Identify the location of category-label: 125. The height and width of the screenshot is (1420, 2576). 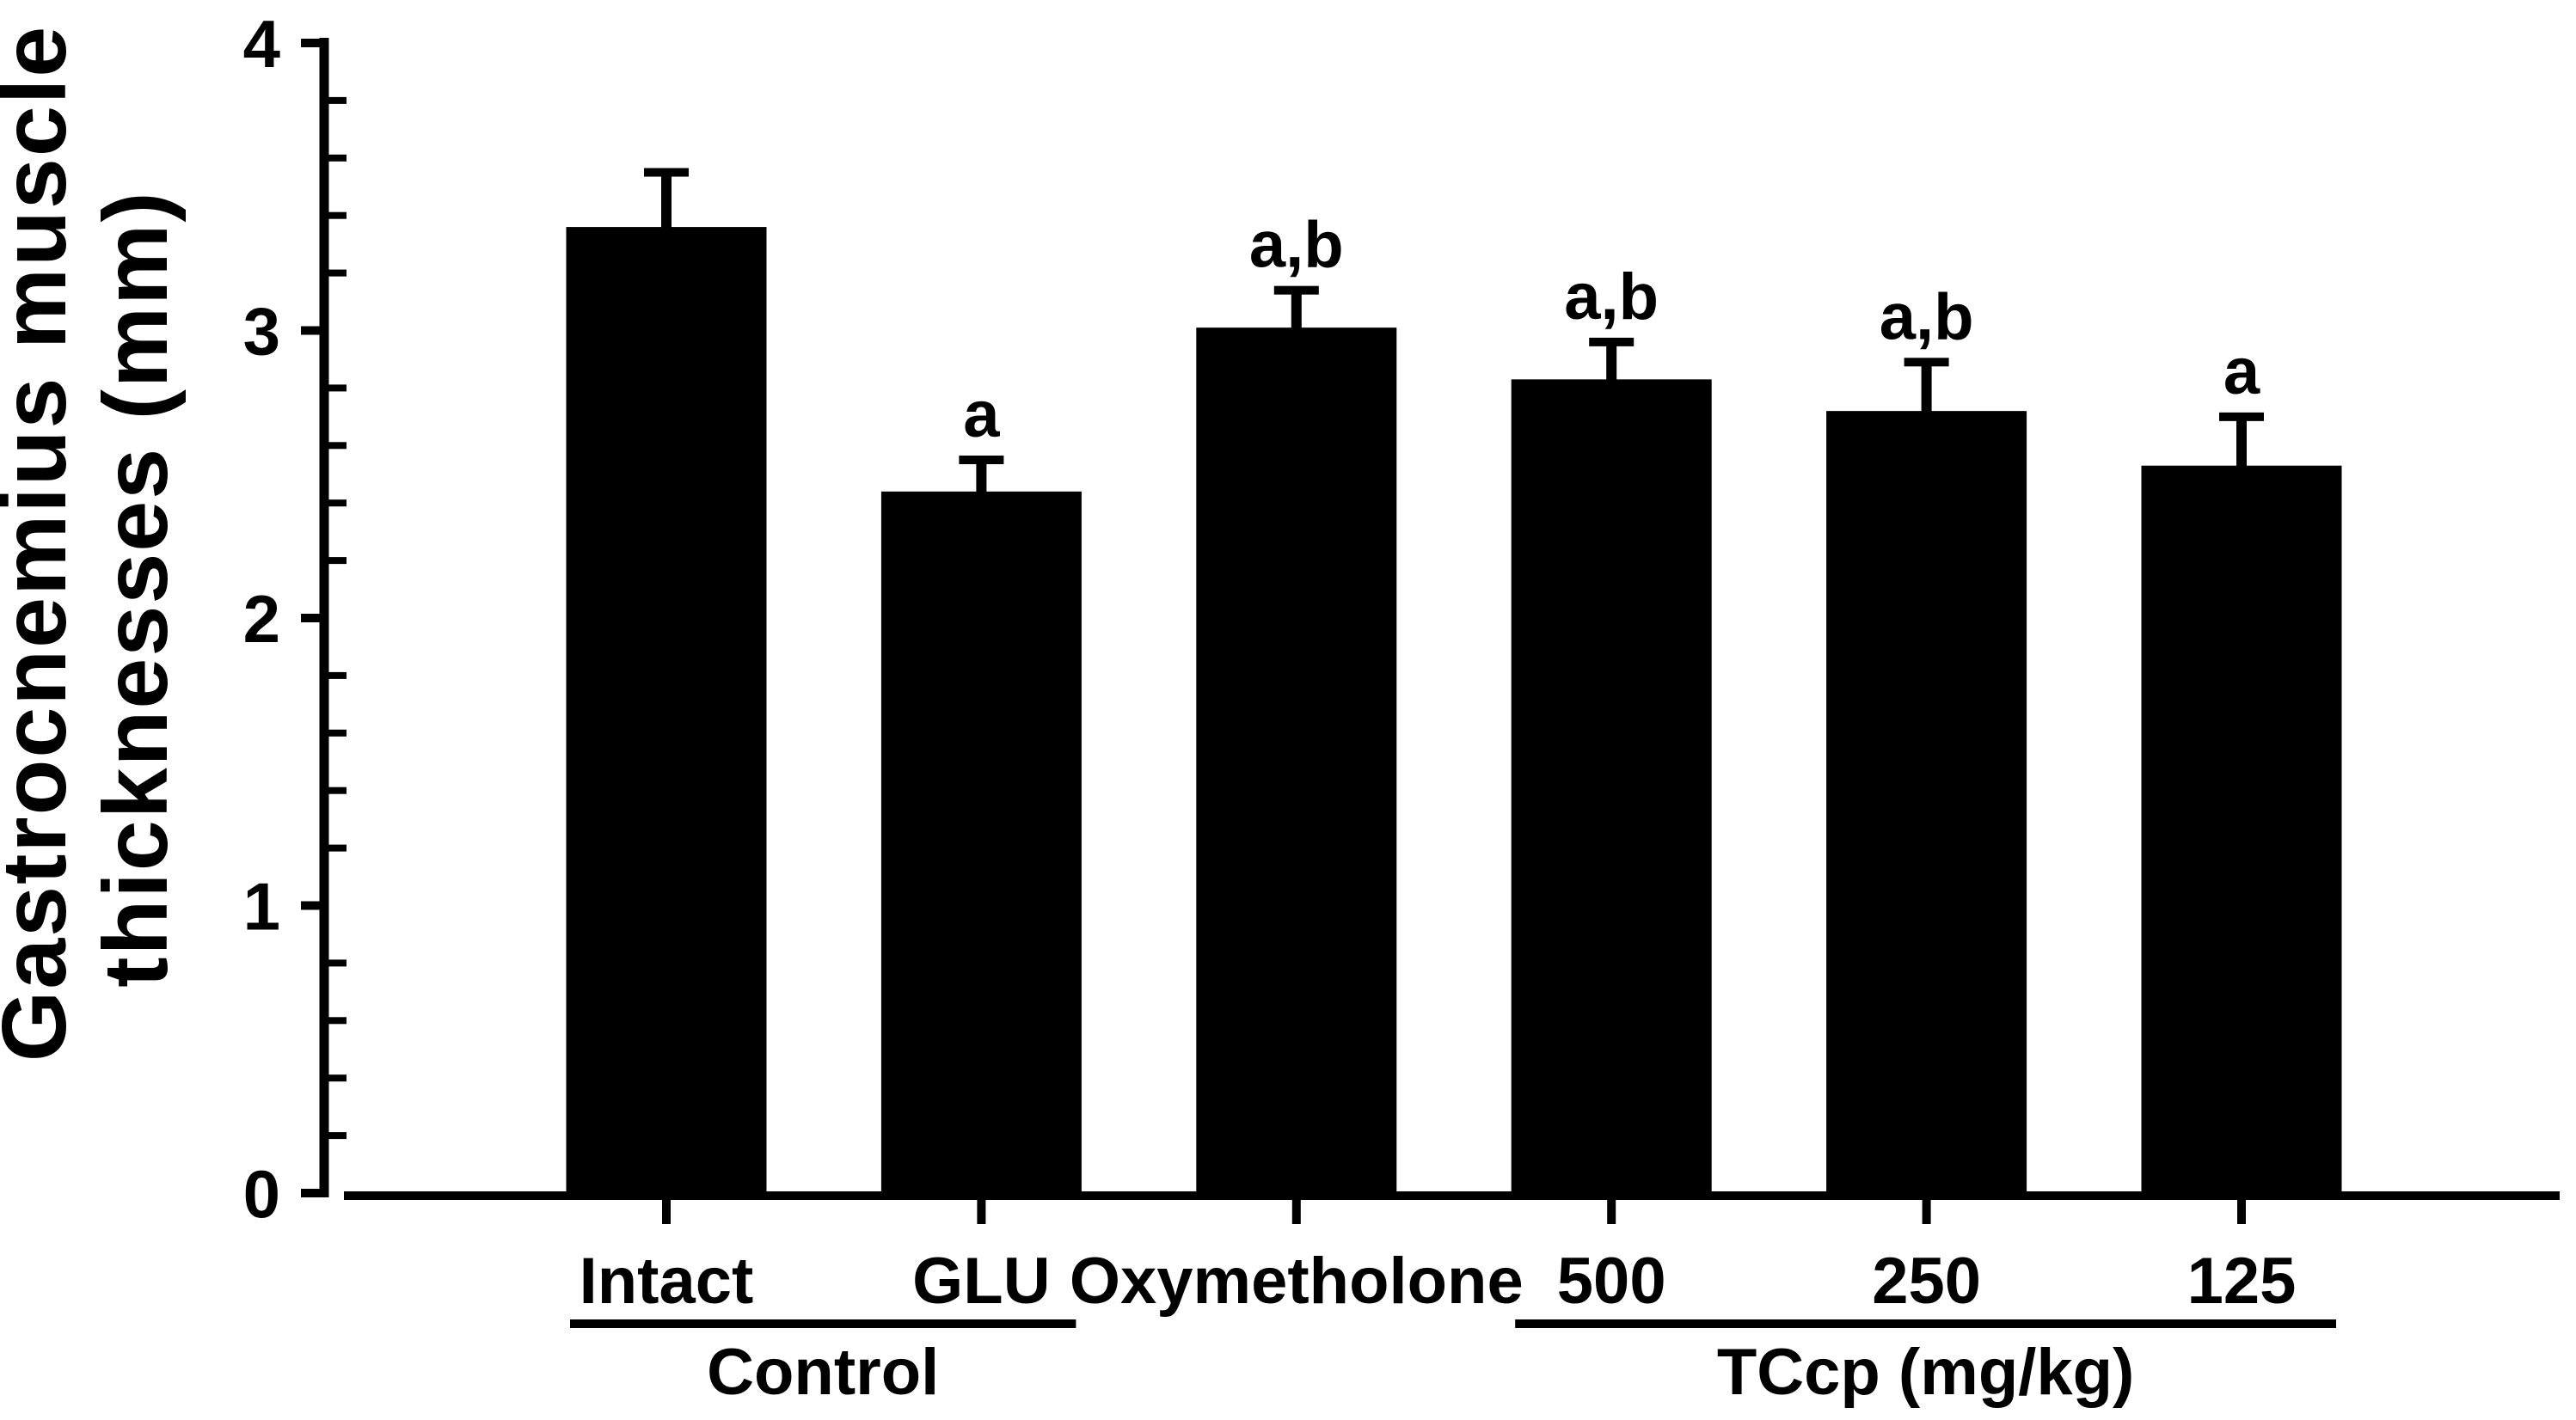
(2242, 1281).